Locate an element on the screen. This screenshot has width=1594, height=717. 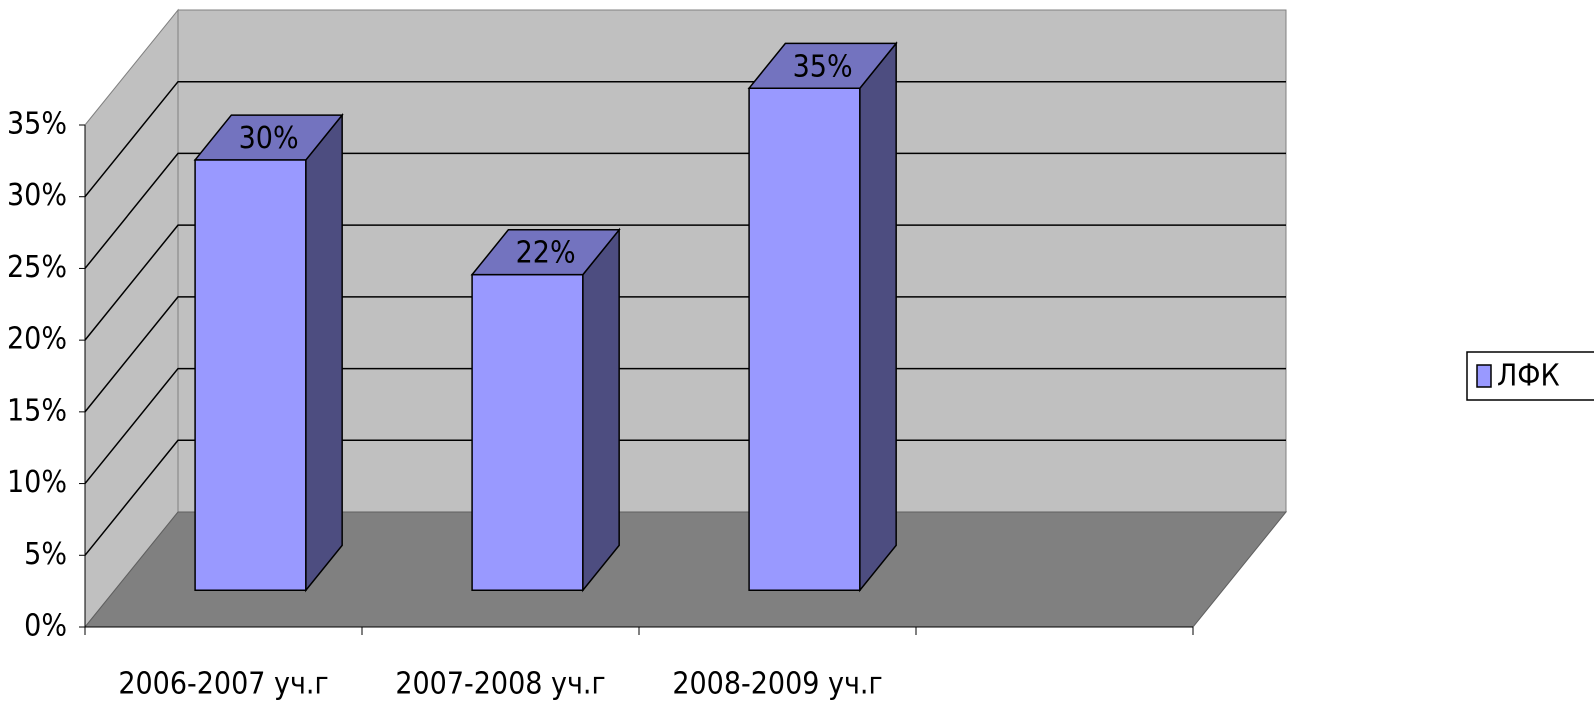
y-tick-label: 10% is located at coordinates (37, 482).